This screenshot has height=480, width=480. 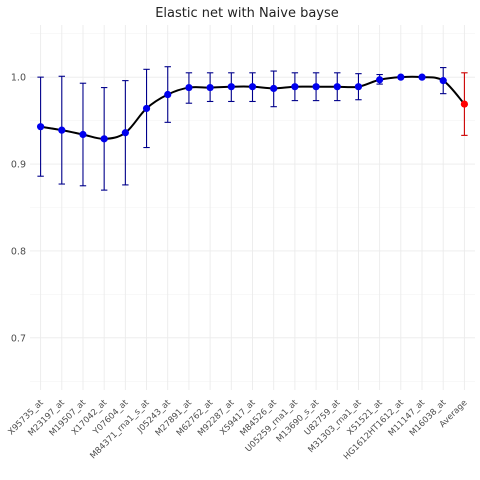 I want to click on y-tick-label: 1.0, so click(x=18, y=78).